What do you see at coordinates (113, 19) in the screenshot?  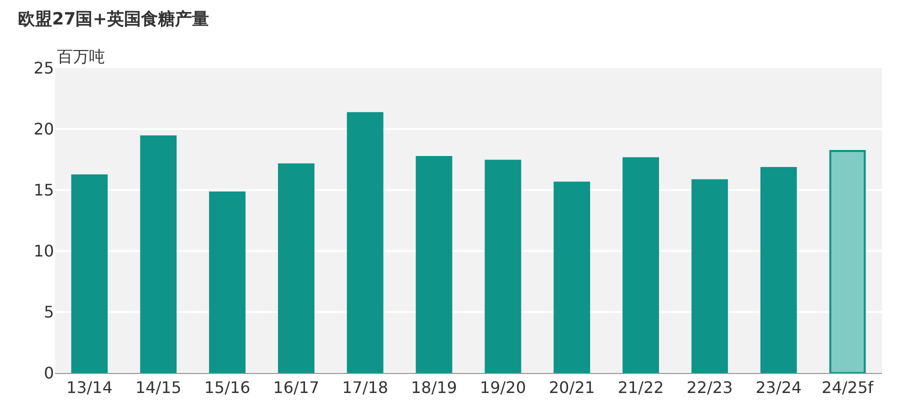 I see `chart-title: 欧盟27国+英国食糖产量` at bounding box center [113, 19].